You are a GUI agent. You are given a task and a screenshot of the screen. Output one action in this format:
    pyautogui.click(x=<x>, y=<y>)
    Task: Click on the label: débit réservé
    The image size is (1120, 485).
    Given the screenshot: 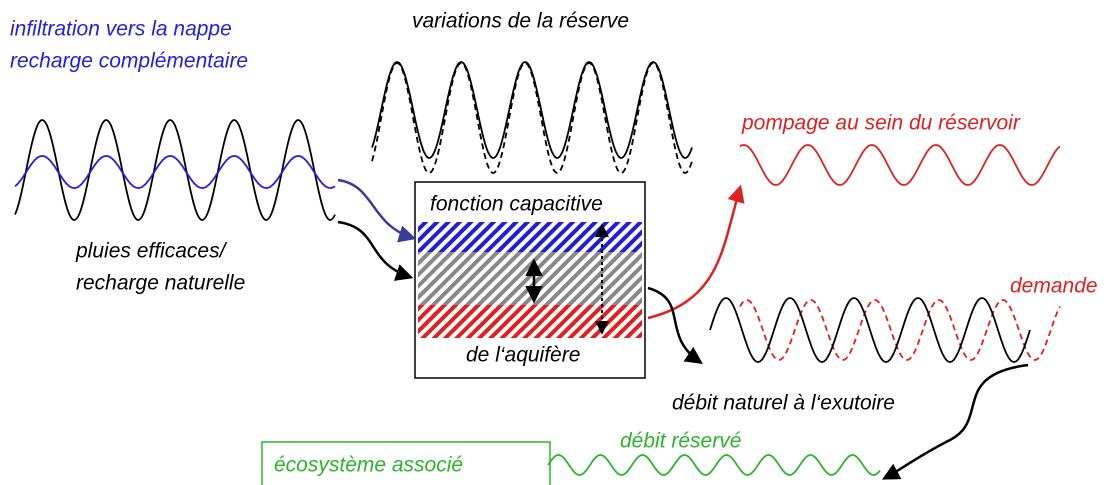 What is the action you would take?
    pyautogui.click(x=680, y=441)
    